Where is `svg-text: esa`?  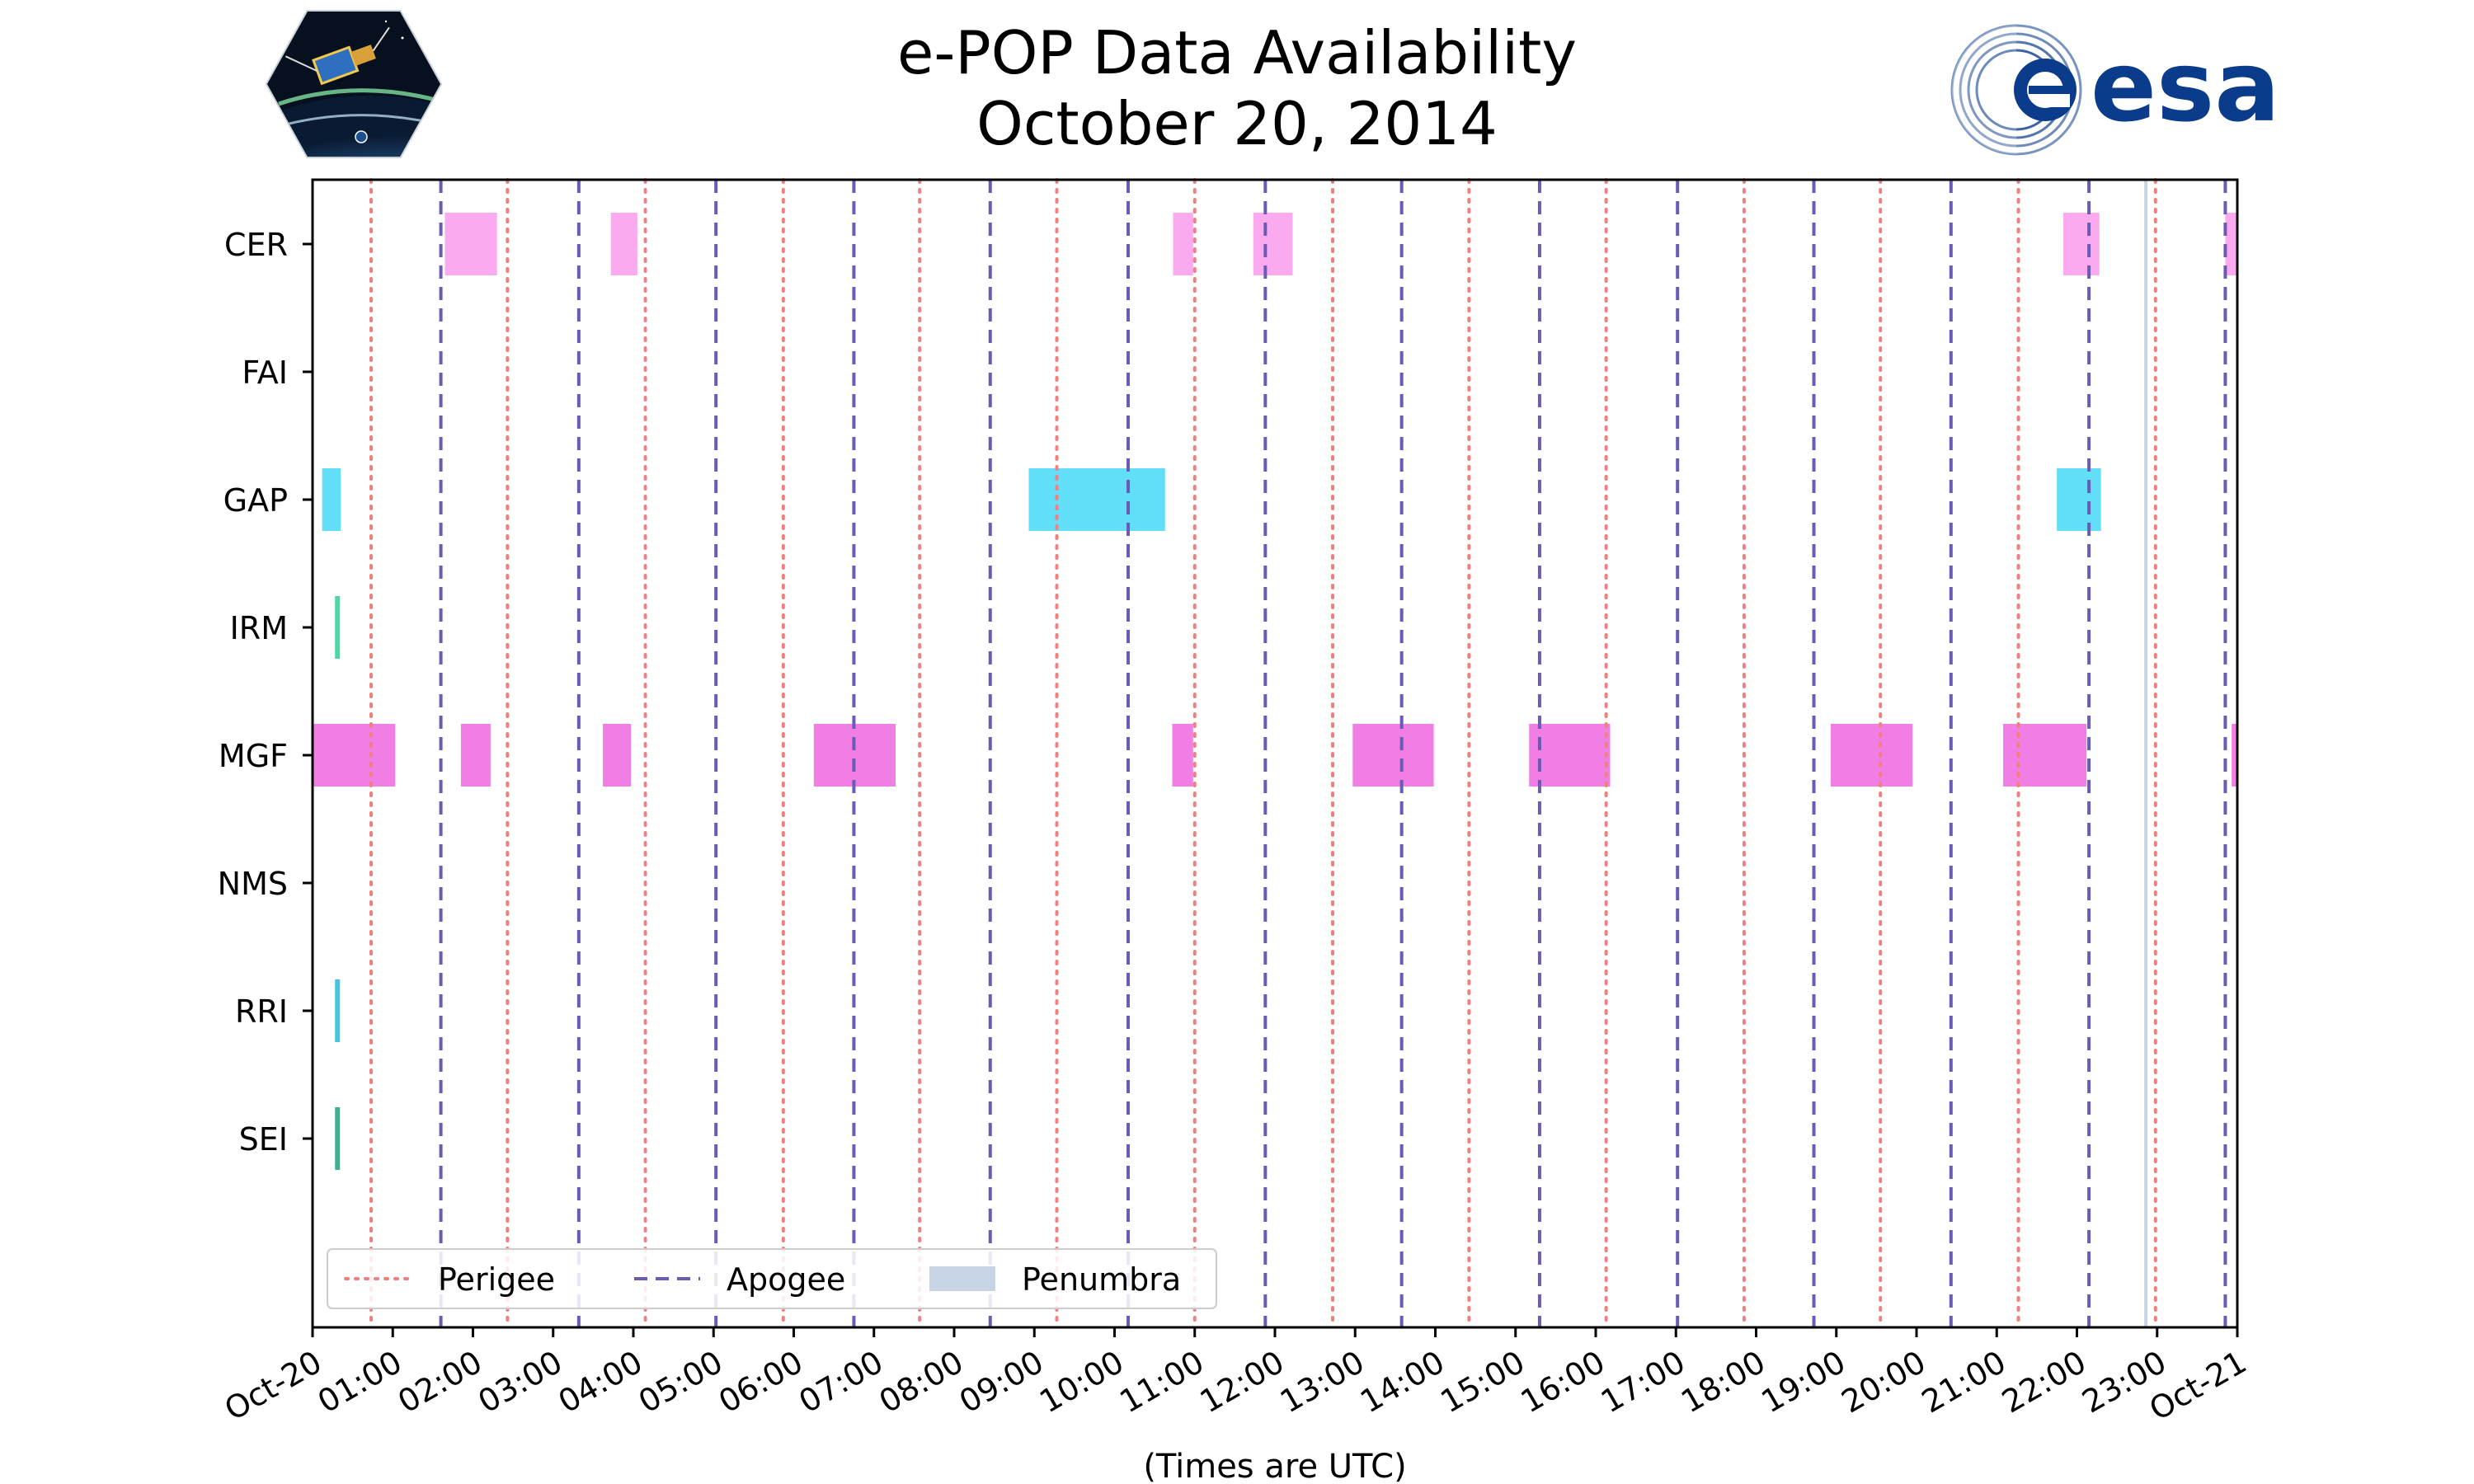 svg-text: esa is located at coordinates (2185, 86).